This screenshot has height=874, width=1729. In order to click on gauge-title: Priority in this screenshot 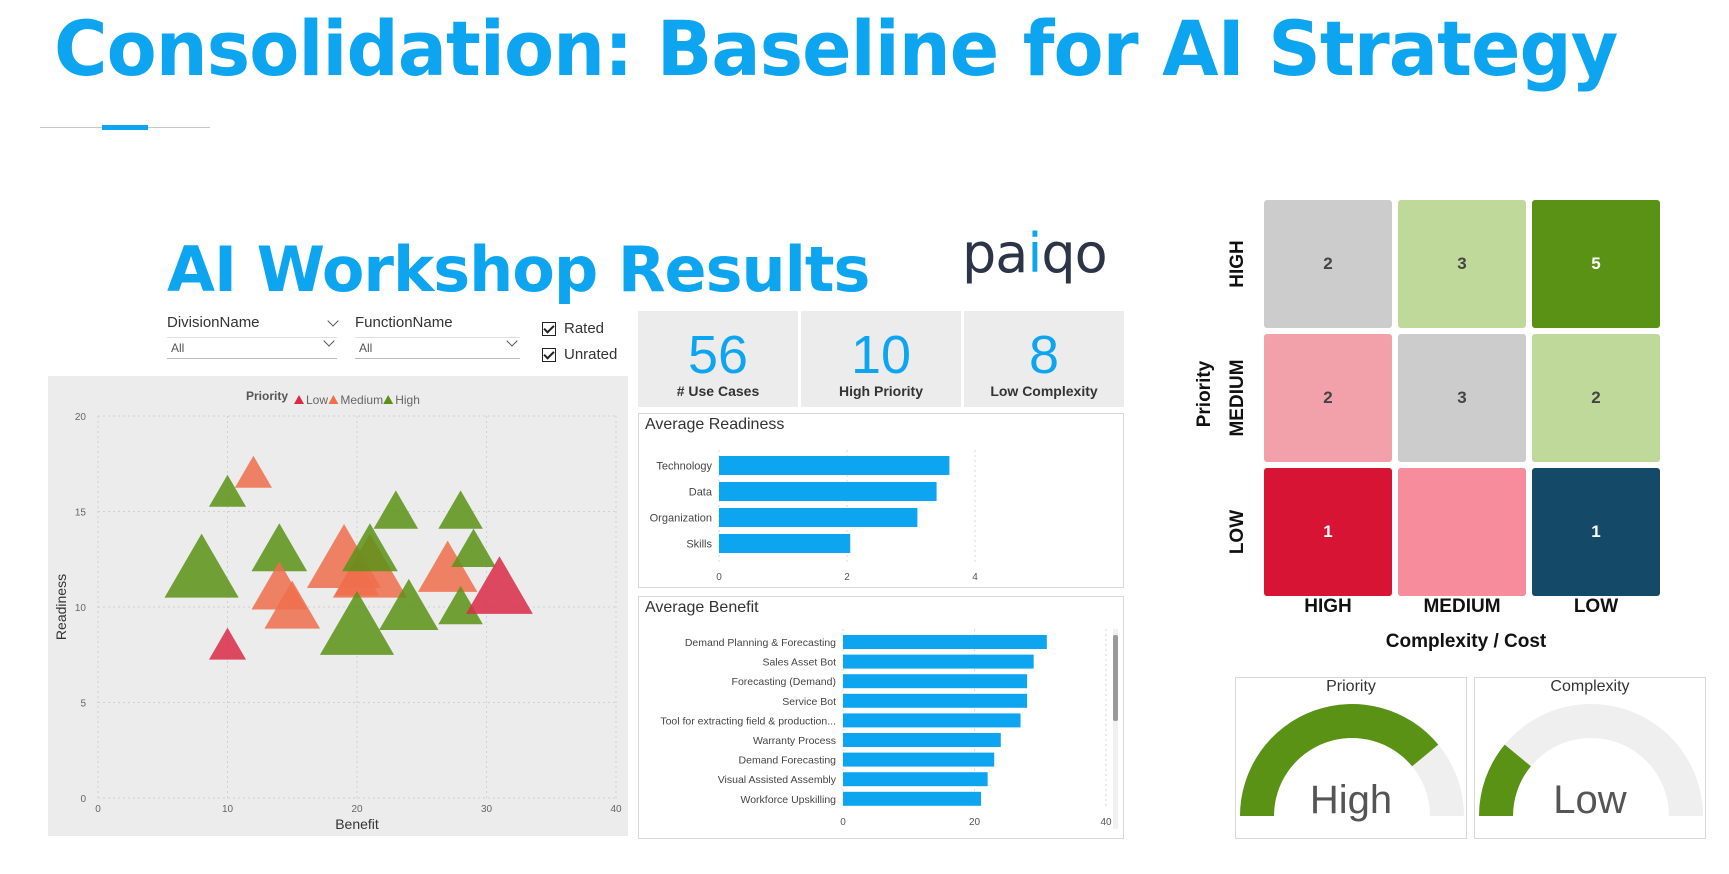, I will do `click(1351, 686)`.